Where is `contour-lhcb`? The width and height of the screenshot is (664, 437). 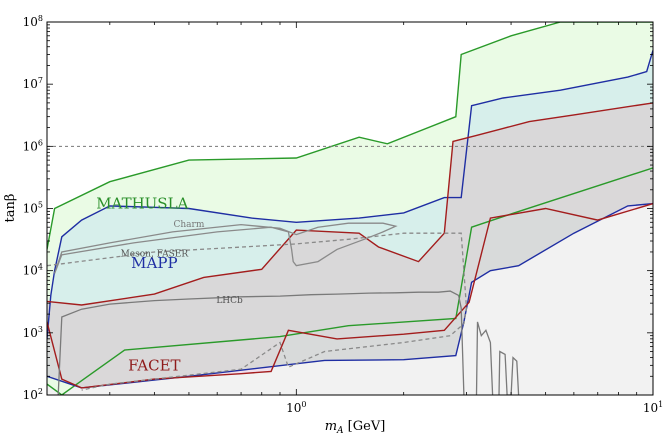 contour-lhcb is located at coordinates (261, 342).